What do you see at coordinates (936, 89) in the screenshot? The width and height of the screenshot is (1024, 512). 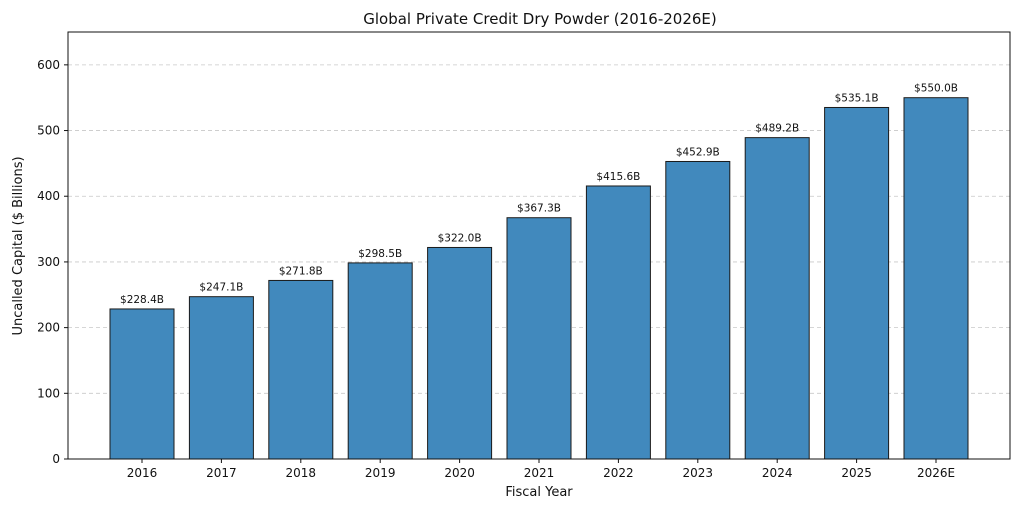 I see `data-label: $550.0B` at bounding box center [936, 89].